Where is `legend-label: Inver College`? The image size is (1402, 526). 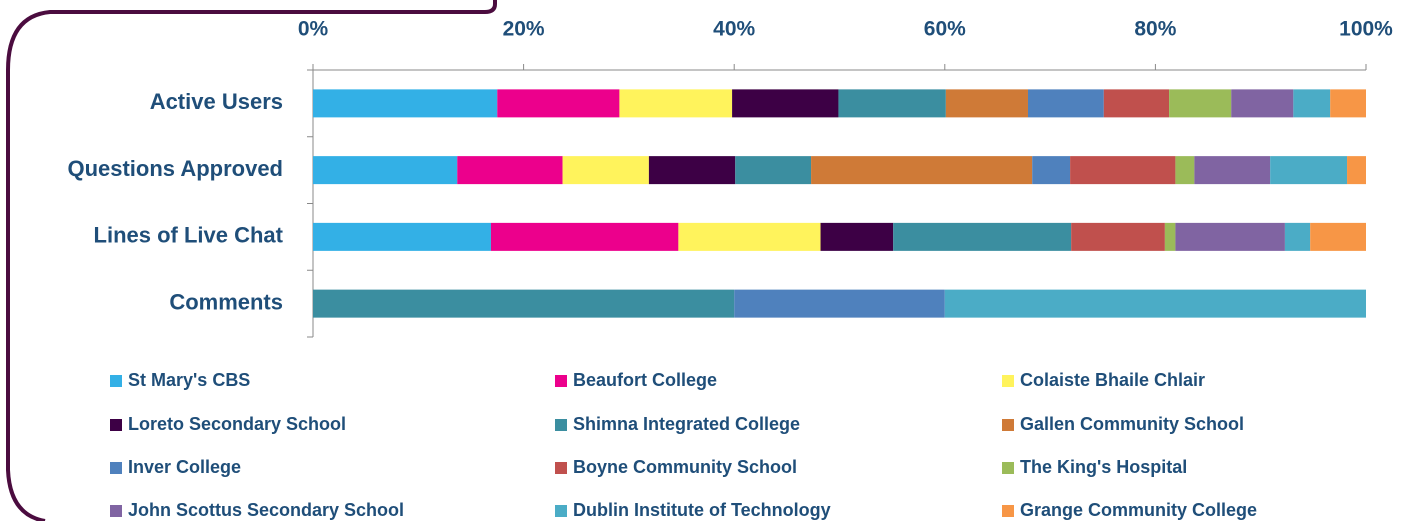 legend-label: Inver College is located at coordinates (184, 467).